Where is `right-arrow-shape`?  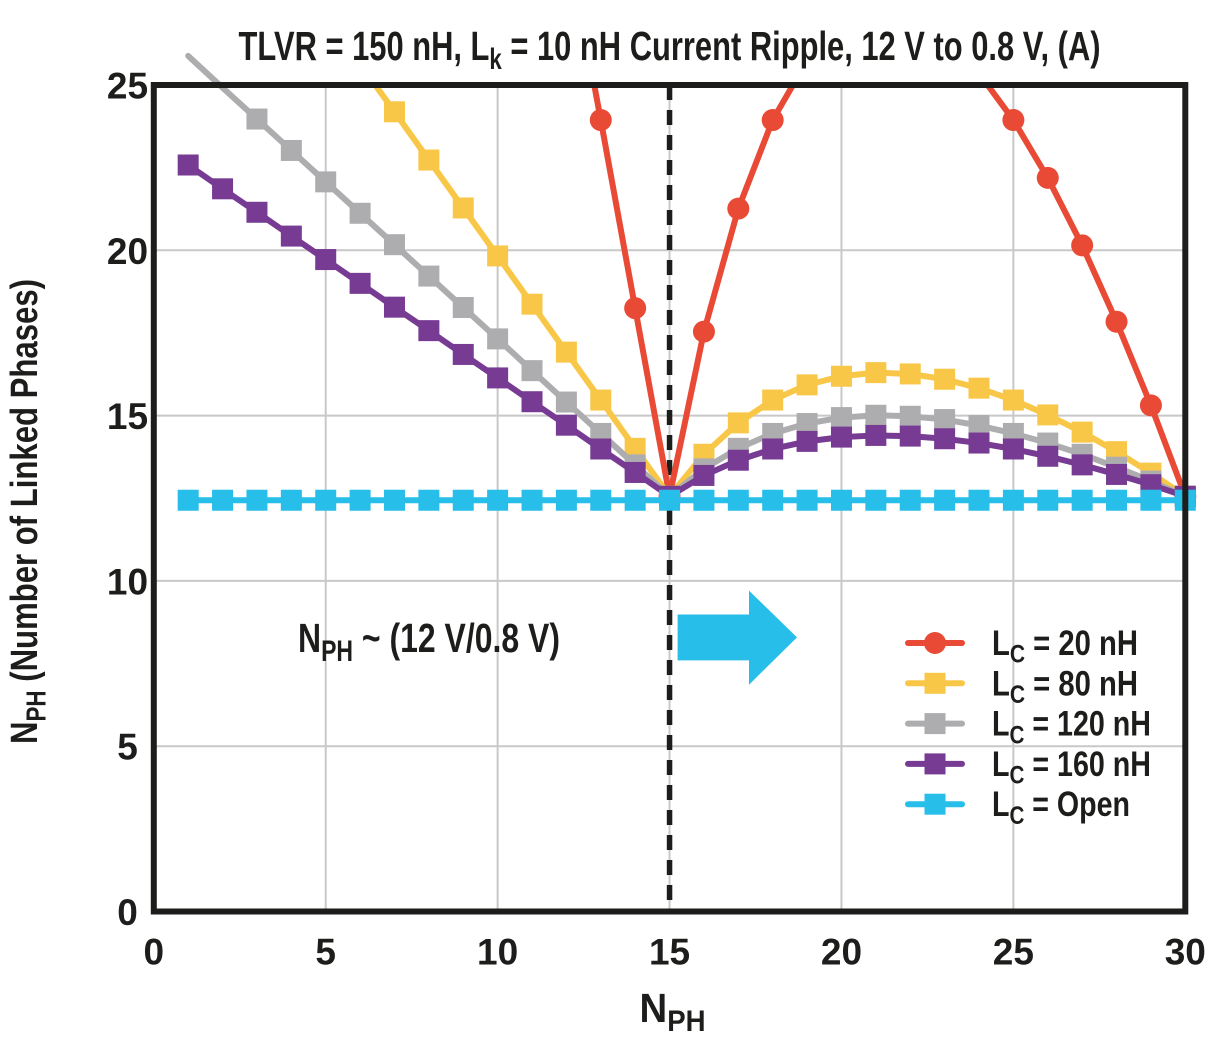
right-arrow-shape is located at coordinates (737, 637).